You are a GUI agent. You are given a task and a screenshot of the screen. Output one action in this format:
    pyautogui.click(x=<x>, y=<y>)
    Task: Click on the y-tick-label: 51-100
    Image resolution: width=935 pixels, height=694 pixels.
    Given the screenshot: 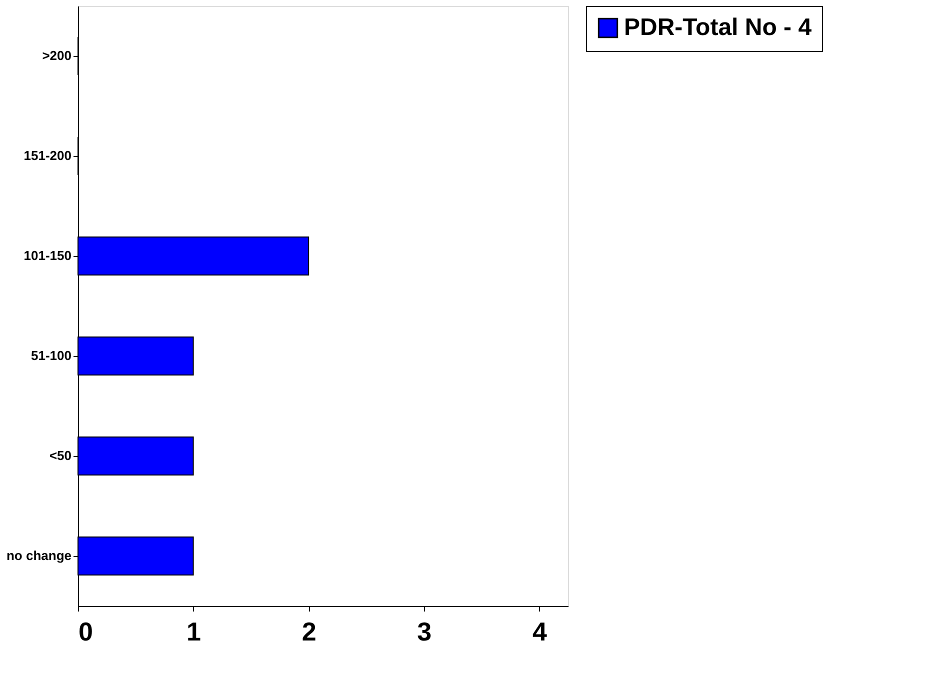 What is the action you would take?
    pyautogui.click(x=51, y=355)
    